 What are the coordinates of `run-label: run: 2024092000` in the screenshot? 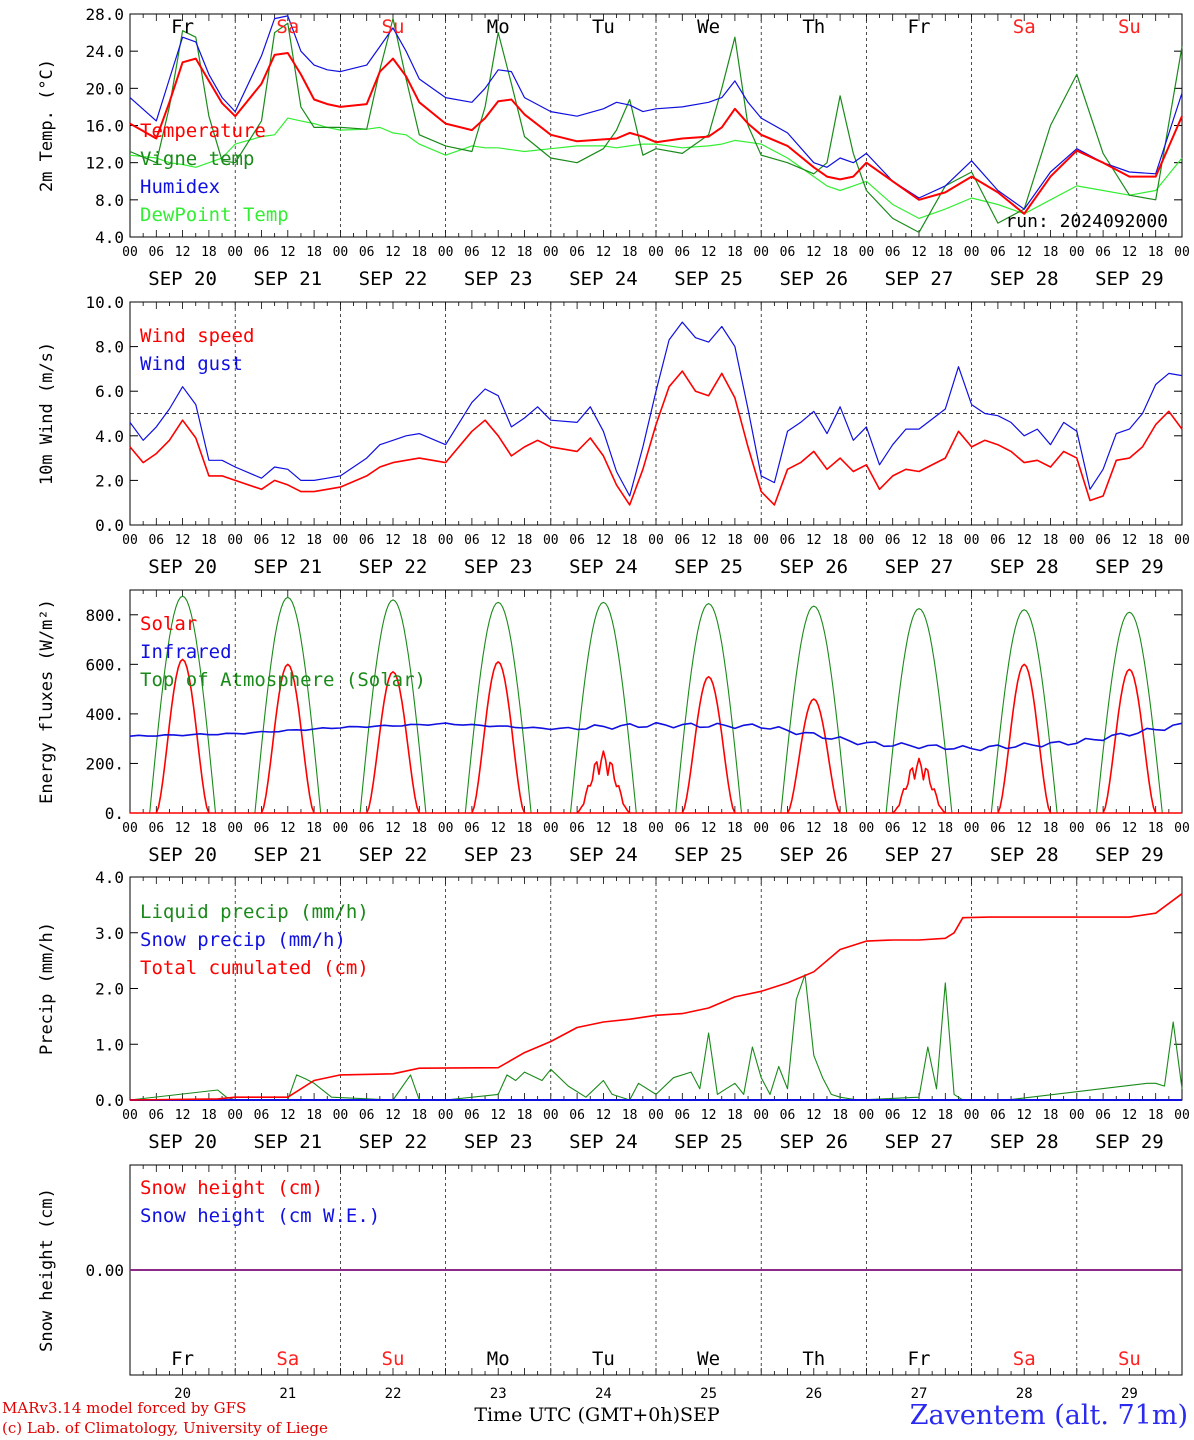 It's located at (1086, 221).